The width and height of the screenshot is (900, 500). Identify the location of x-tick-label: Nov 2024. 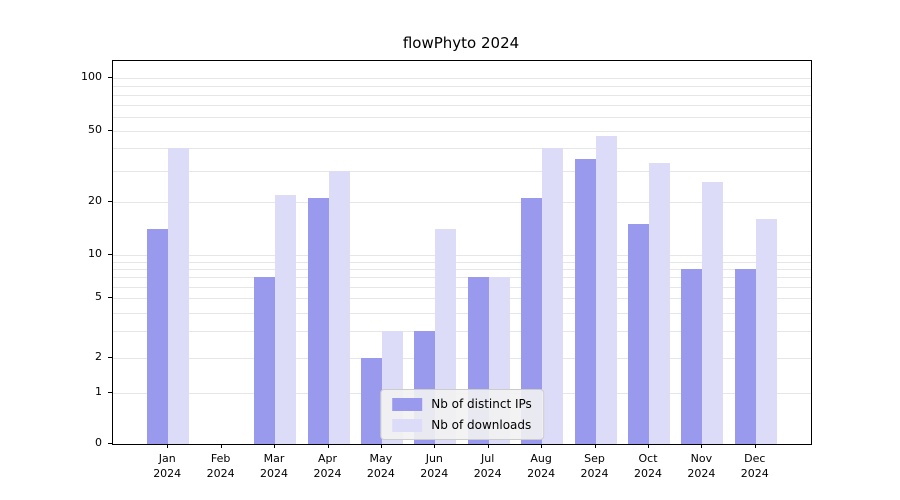
(701, 466).